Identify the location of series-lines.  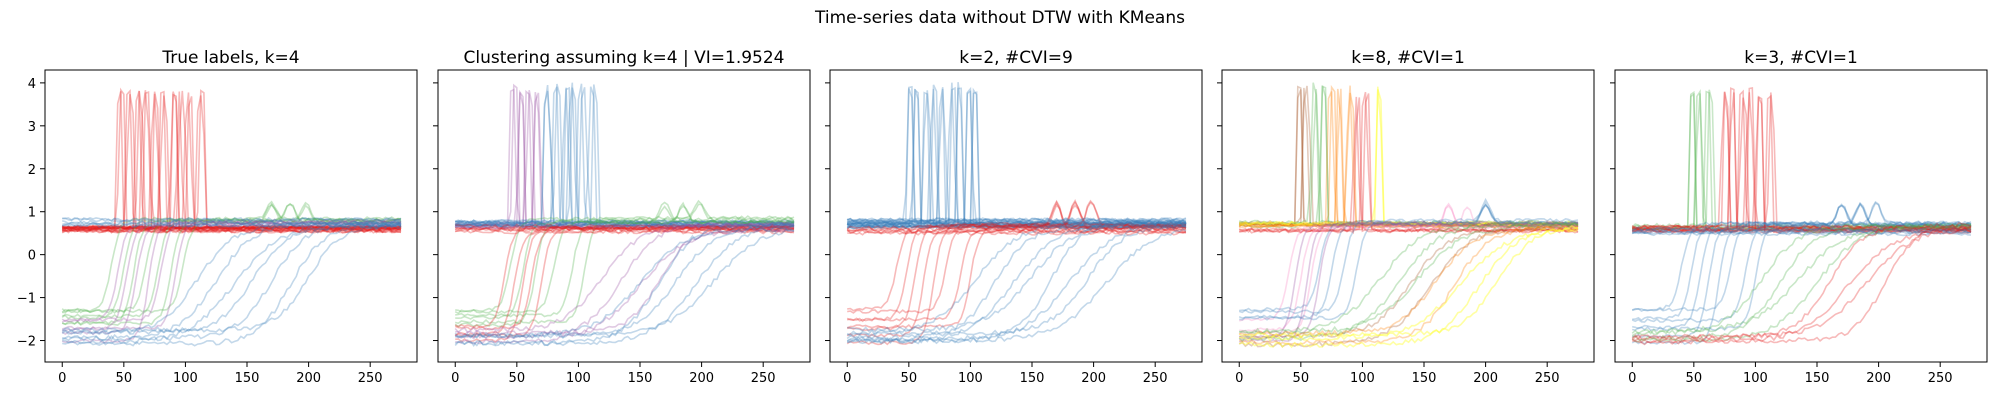
(231, 217).